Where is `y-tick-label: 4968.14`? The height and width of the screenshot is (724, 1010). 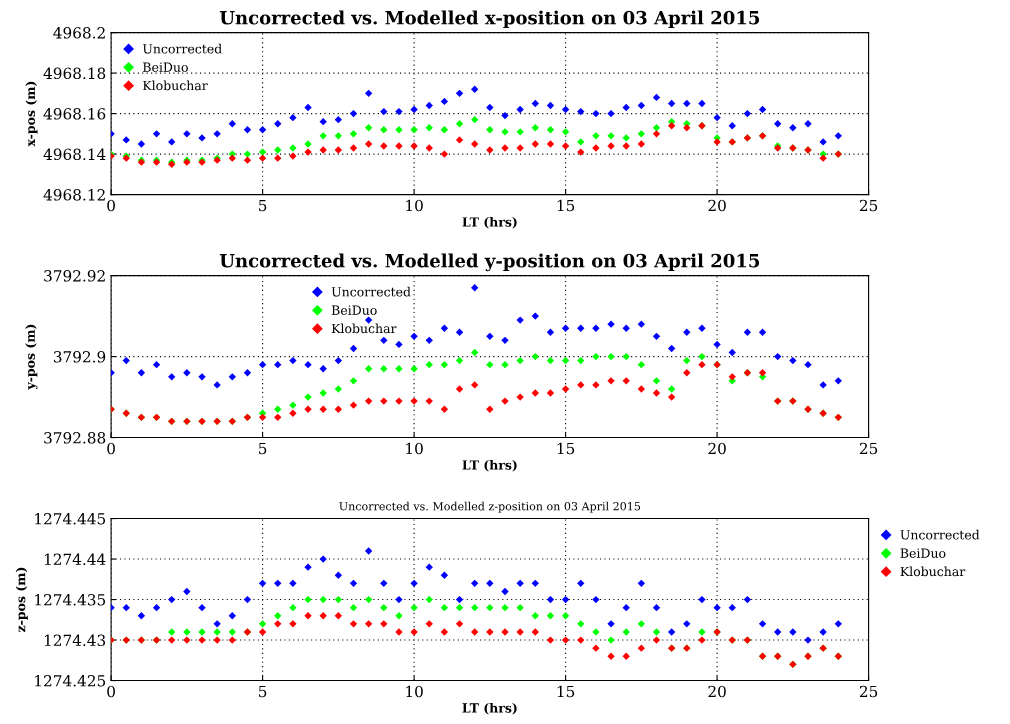 y-tick-label: 4968.14 is located at coordinates (74, 154).